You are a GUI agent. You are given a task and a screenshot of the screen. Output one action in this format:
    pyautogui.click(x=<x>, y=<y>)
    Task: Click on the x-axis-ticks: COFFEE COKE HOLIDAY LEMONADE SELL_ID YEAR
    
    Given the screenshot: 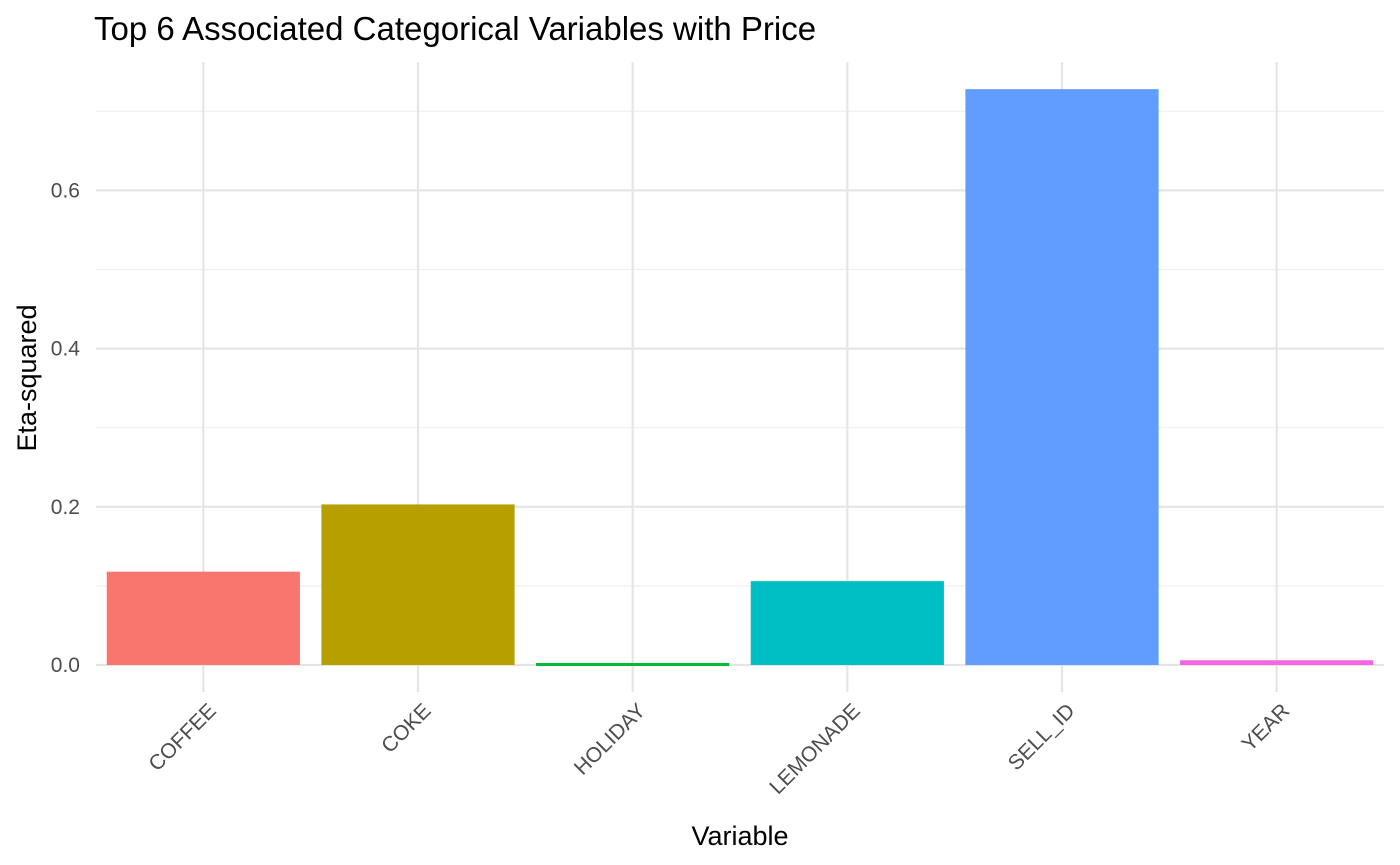 What is the action you would take?
    pyautogui.click(x=719, y=749)
    